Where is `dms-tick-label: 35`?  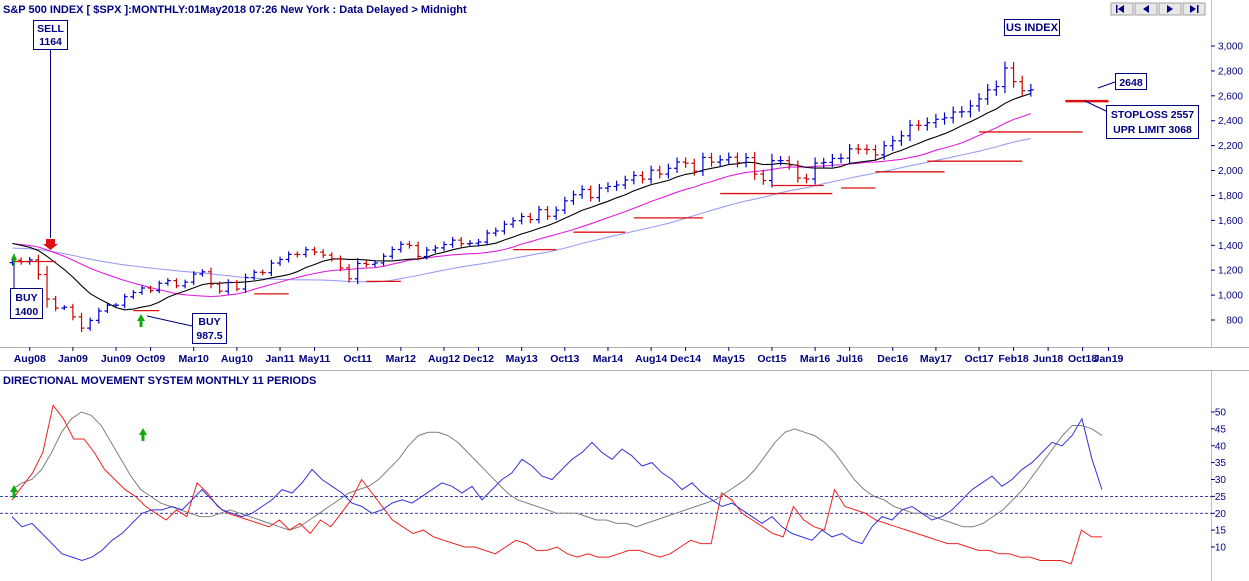 dms-tick-label: 35 is located at coordinates (1221, 463).